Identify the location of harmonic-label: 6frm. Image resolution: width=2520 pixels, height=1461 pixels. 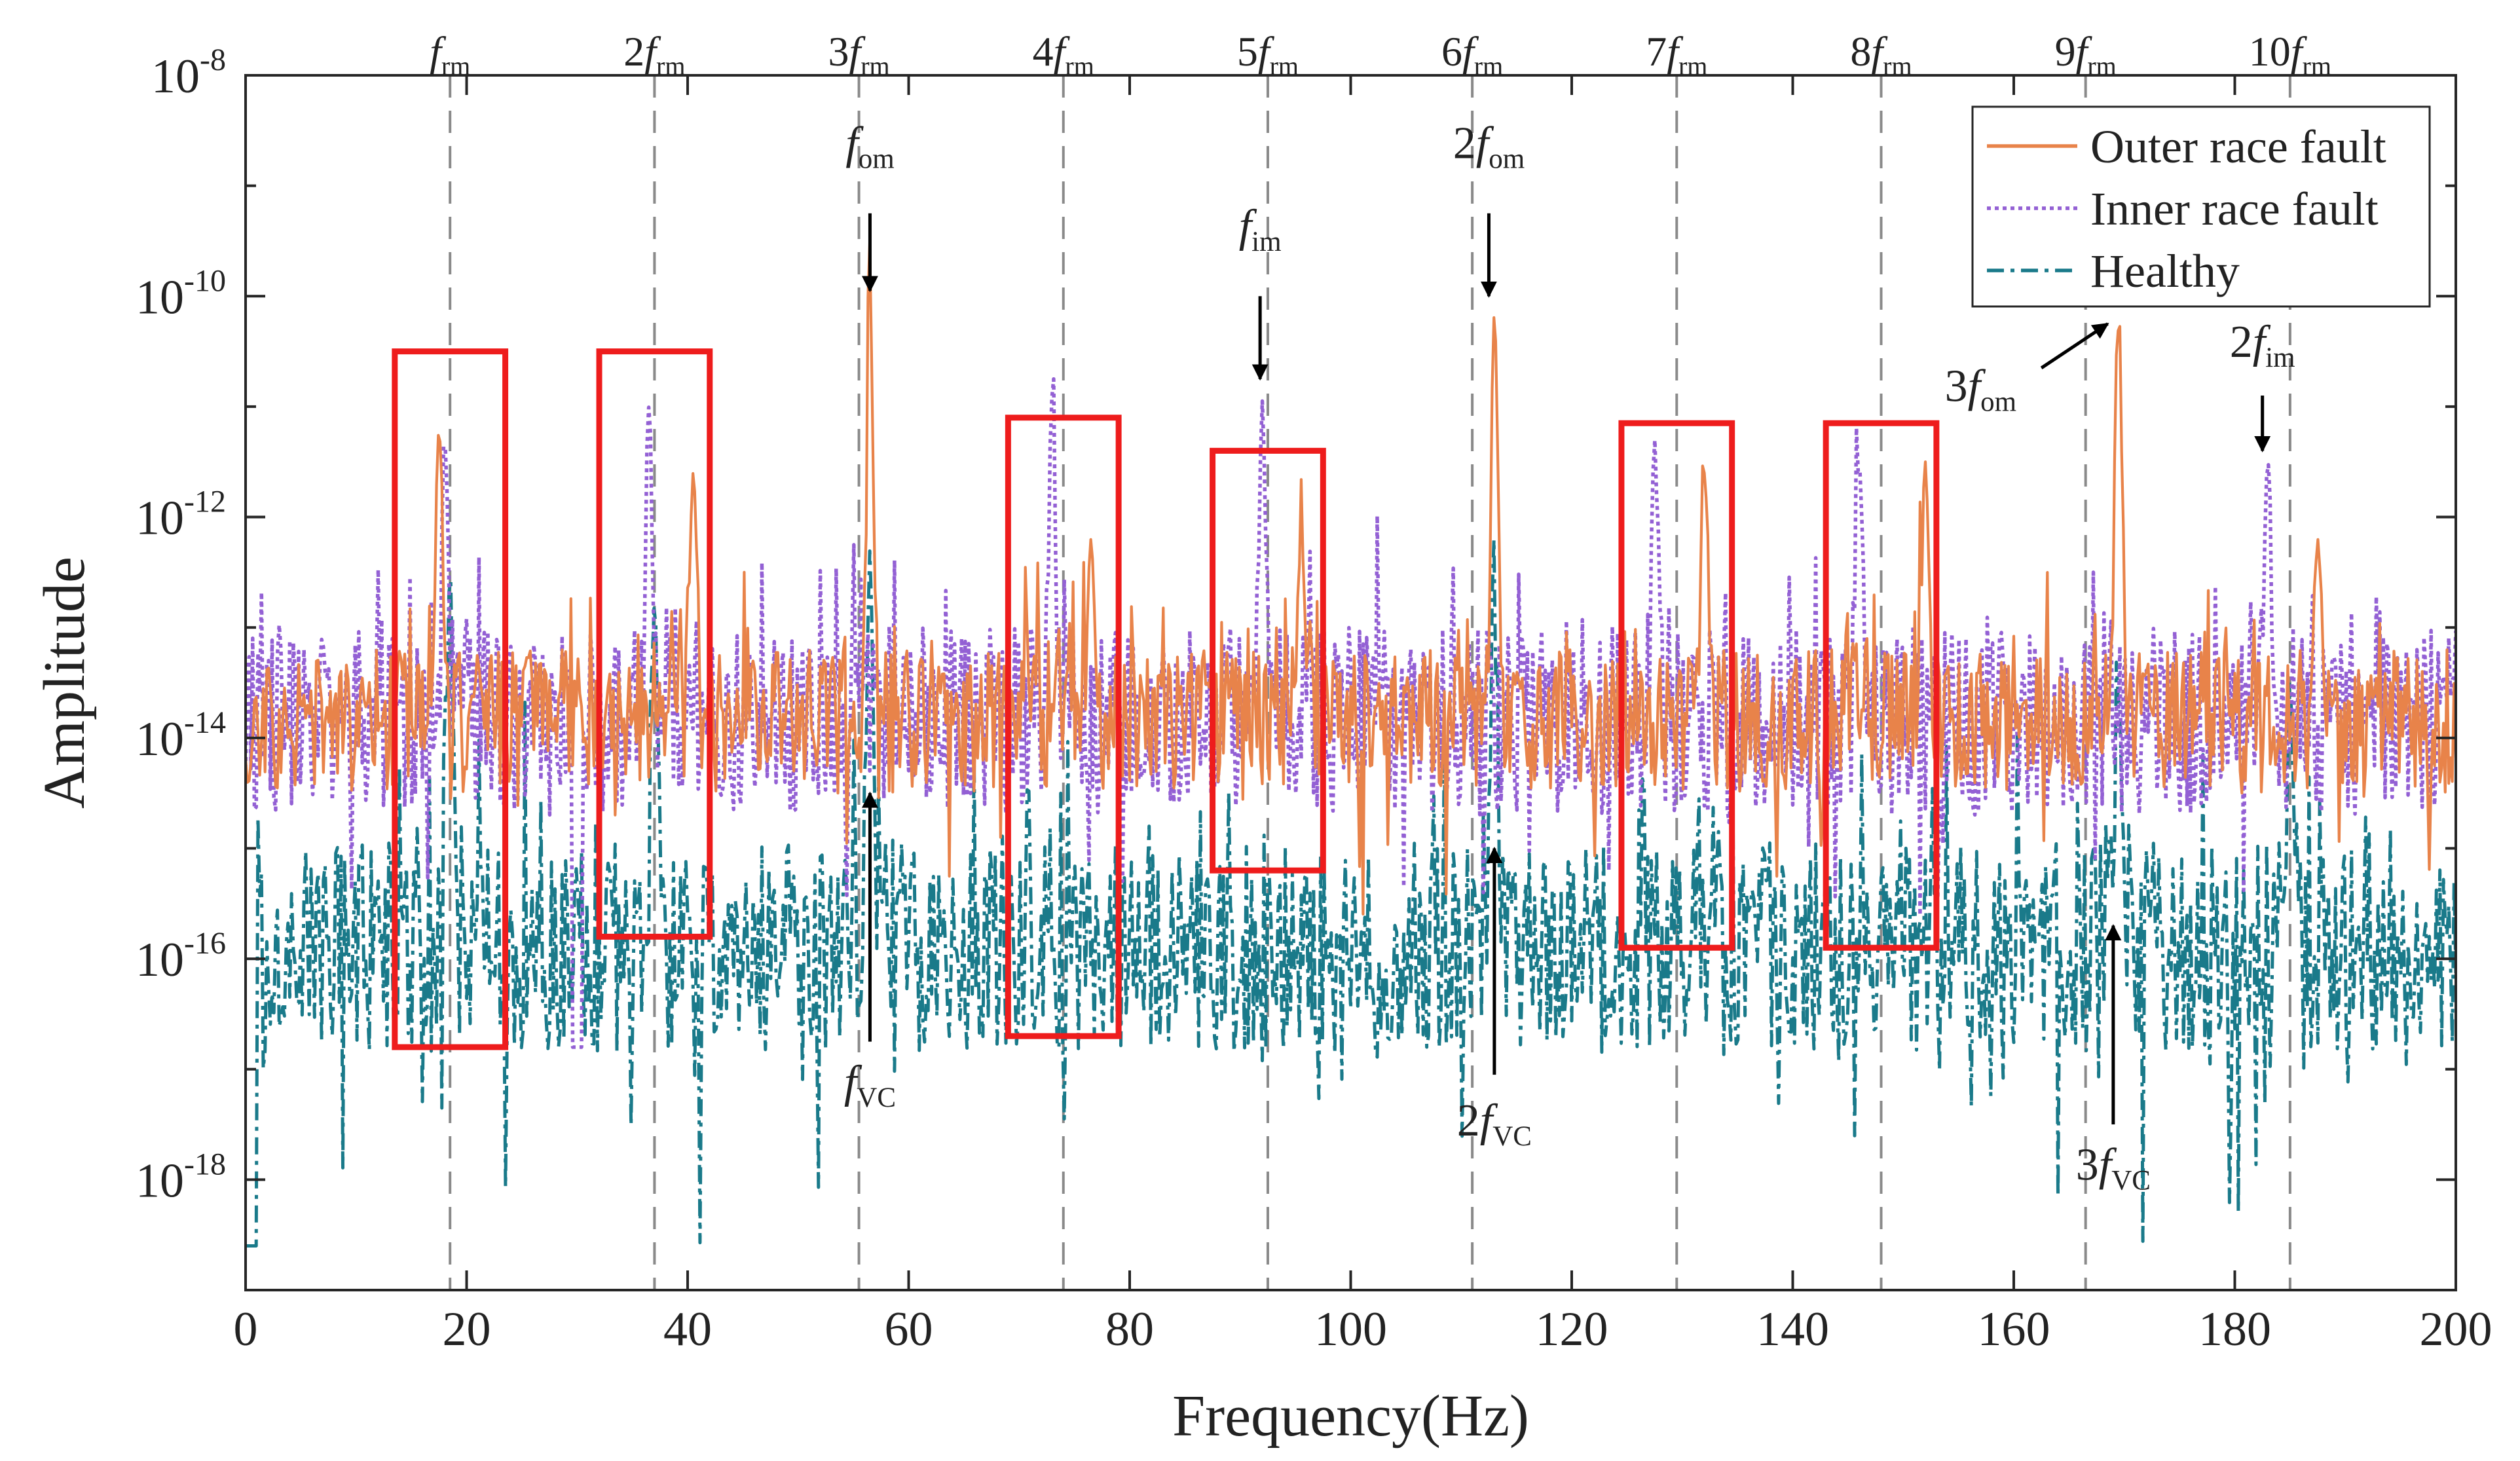
(1472, 54).